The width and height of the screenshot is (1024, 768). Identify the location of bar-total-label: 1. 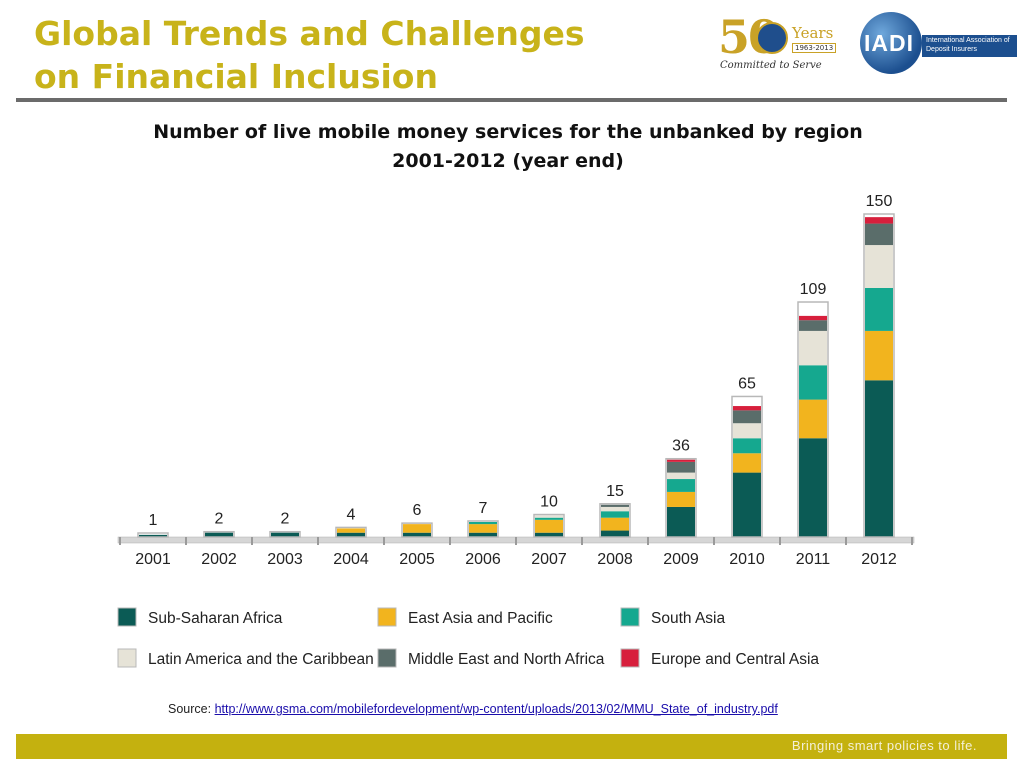
(153, 520).